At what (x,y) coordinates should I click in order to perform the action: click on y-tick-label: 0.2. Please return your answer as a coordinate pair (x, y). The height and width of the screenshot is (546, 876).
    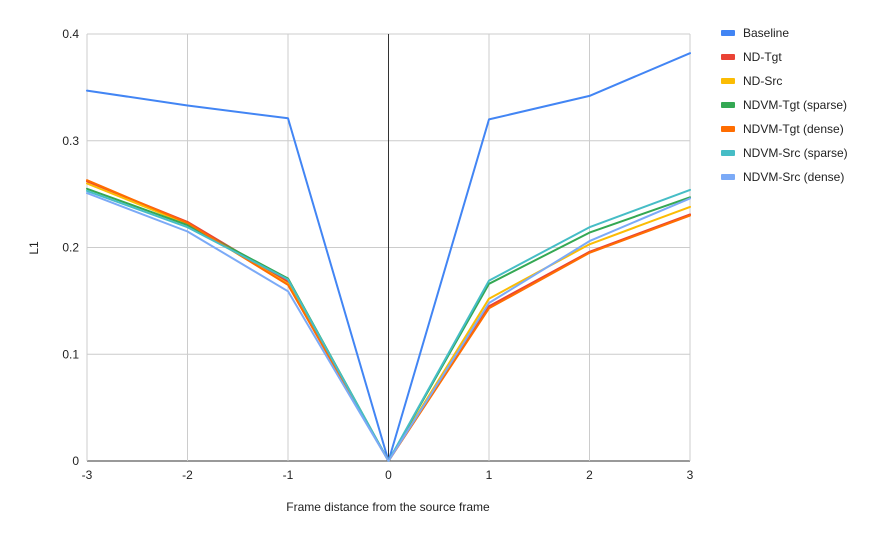
    Looking at the image, I should click on (70, 248).